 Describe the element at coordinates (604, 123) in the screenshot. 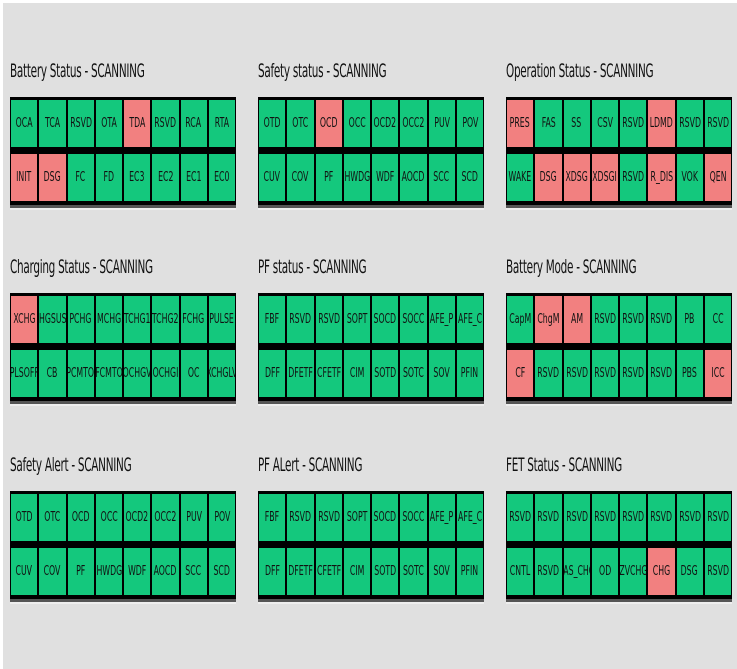

I see `flag-label: CSV` at that location.